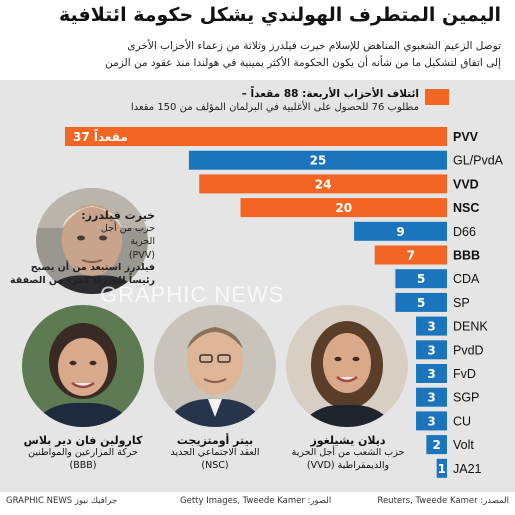 The height and width of the screenshot is (515, 515). I want to click on wilders-name: خيرت فيلدرز:, so click(118, 215).